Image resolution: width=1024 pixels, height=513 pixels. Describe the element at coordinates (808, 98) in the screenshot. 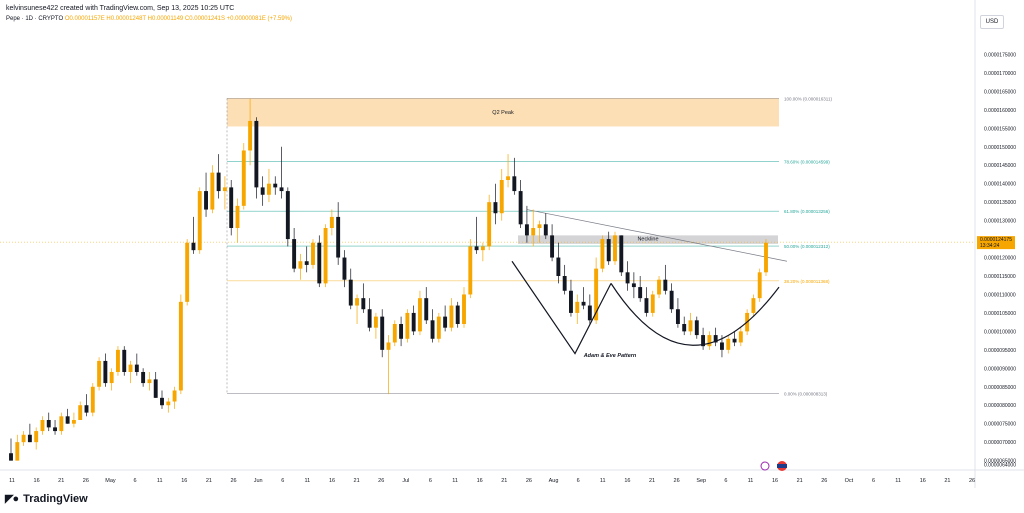

I see `fib-label: 100.00% (0.000016311)` at that location.